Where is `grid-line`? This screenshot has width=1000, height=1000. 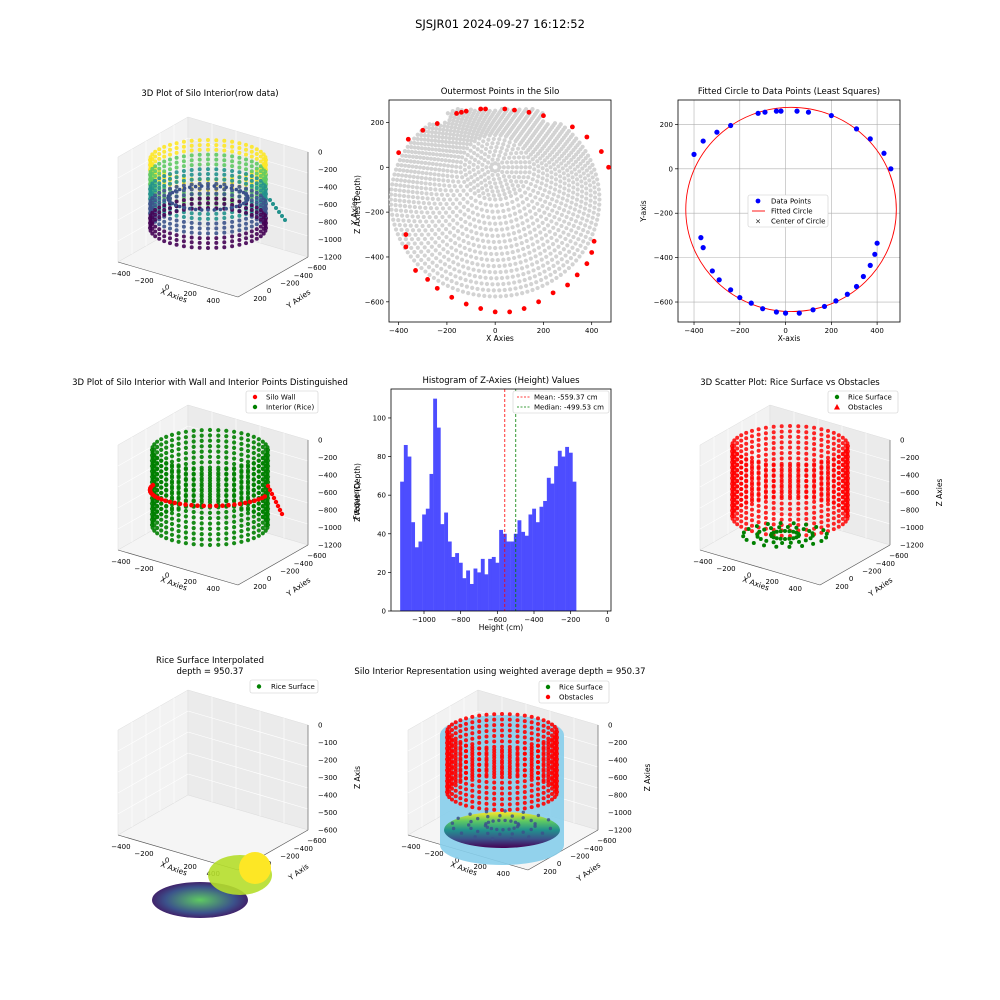 grid-line is located at coordinates (248, 443).